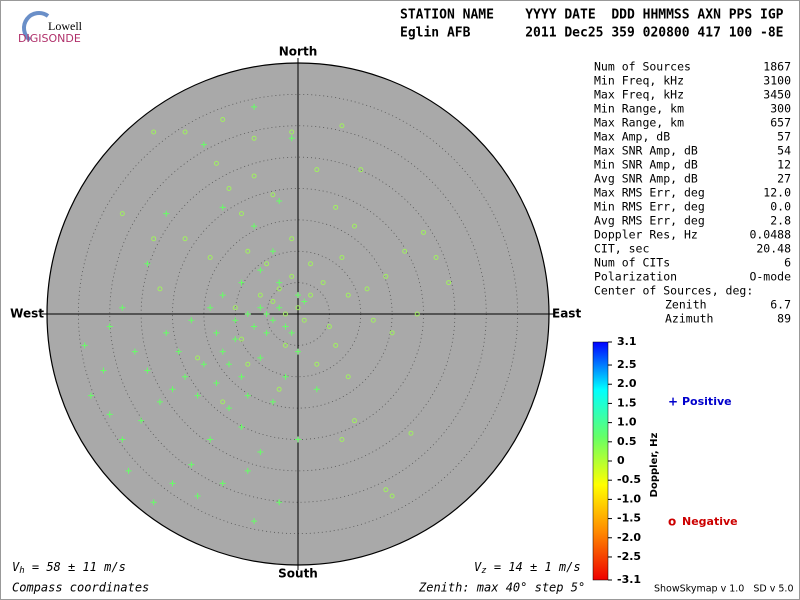  What do you see at coordinates (632, 263) in the screenshot?
I see `stat-label: Num of CITs` at bounding box center [632, 263].